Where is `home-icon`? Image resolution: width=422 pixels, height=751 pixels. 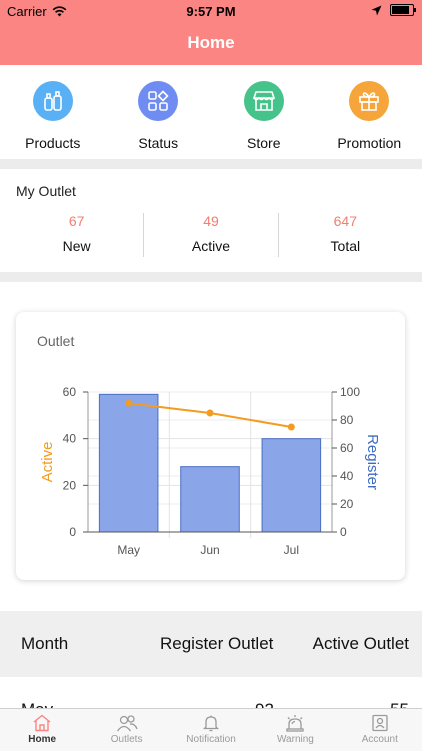
home-icon is located at coordinates (42, 723).